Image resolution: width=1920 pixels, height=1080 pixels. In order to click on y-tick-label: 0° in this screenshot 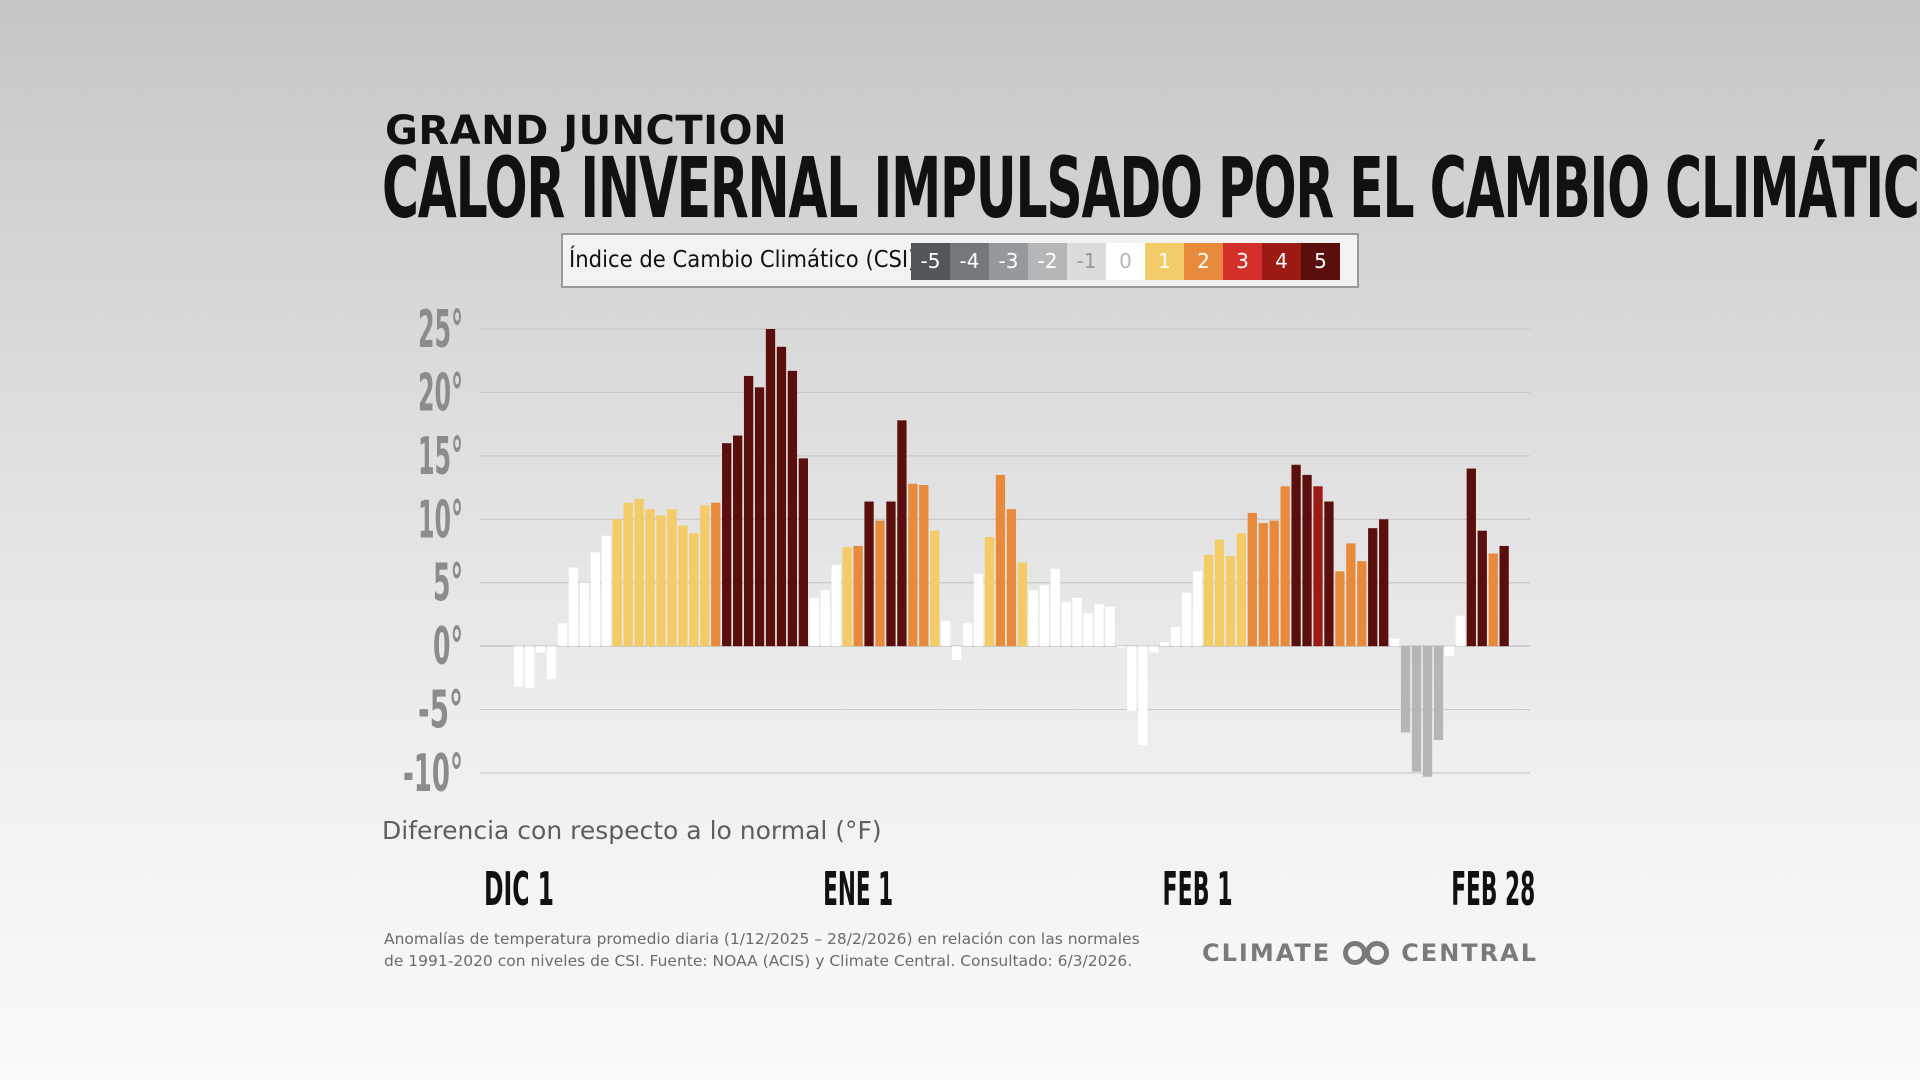, I will do `click(448, 647)`.